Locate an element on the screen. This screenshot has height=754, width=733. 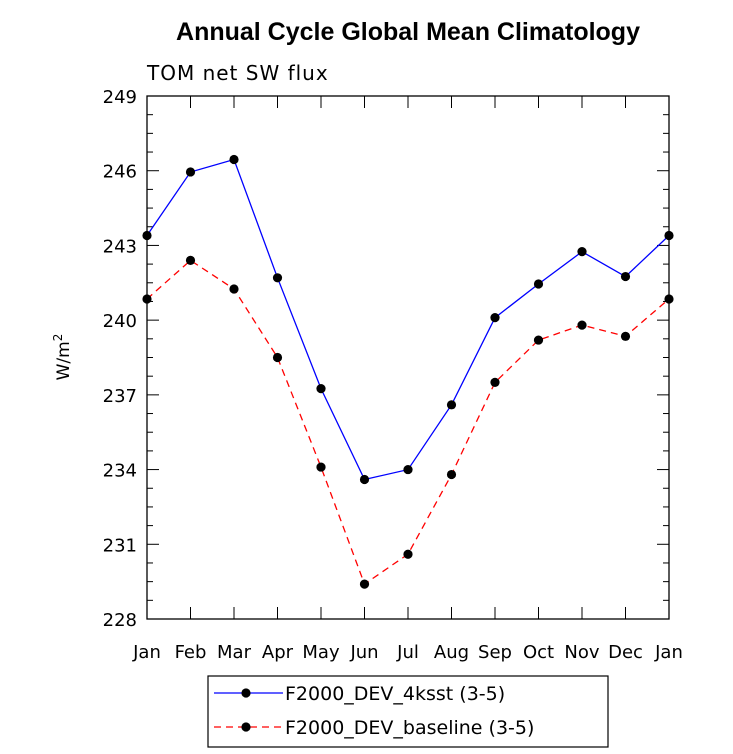
x-tick-label: Aug is located at coordinates (451, 652).